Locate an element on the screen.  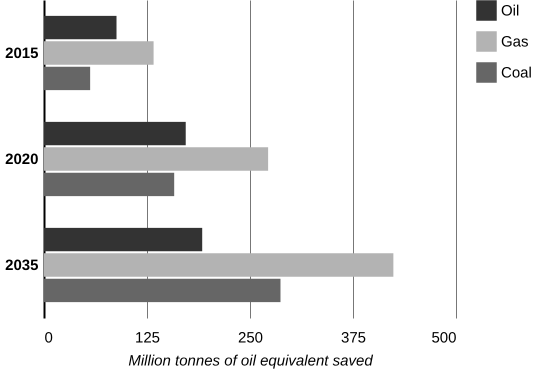
y-tick-label: 2015 is located at coordinates (21, 53).